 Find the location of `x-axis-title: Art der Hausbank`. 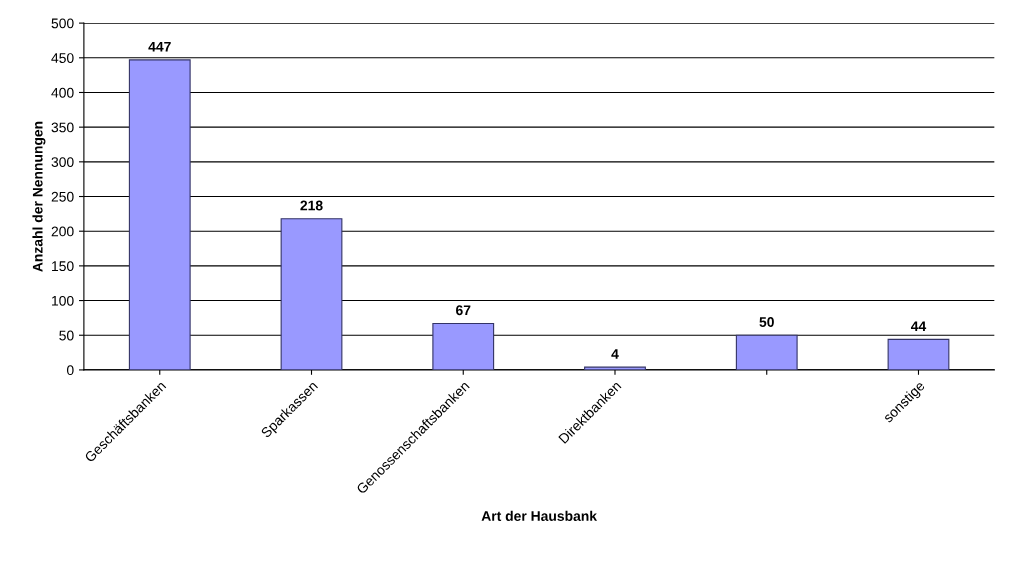

x-axis-title: Art der Hausbank is located at coordinates (539, 515).